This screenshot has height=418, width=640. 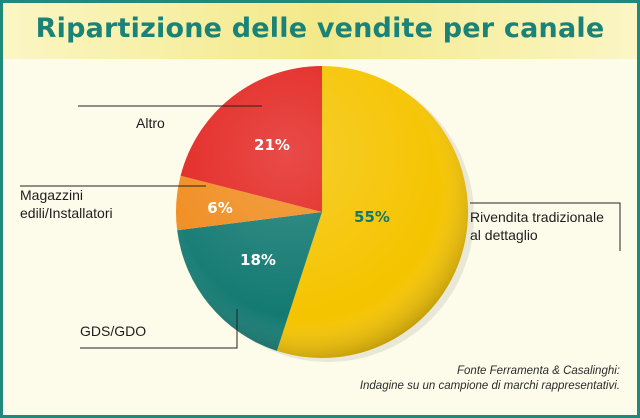 I want to click on percent-label-altro: 21%, so click(x=272, y=145).